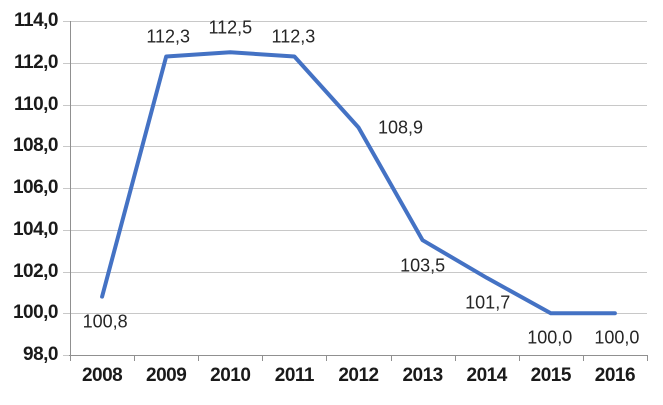 This screenshot has width=663, height=405. I want to click on y-axis-tick-label: 104,0, so click(35, 229).